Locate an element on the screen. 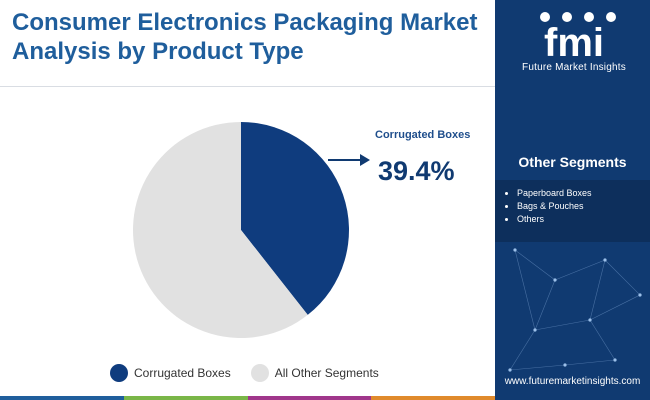 The width and height of the screenshot is (650, 400). fmi-logo-mark: fmi is located at coordinates (578, 36).